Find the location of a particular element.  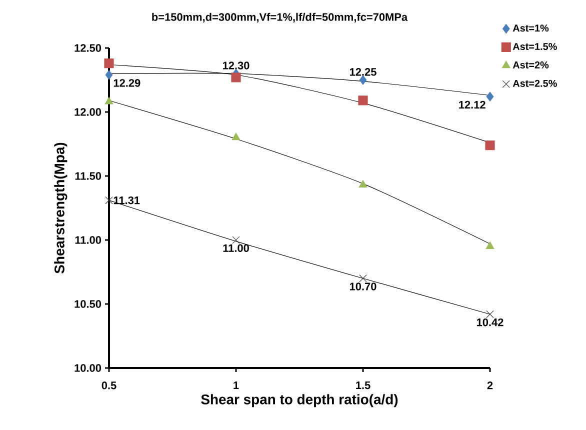

data-label: 11.31 is located at coordinates (127, 200).